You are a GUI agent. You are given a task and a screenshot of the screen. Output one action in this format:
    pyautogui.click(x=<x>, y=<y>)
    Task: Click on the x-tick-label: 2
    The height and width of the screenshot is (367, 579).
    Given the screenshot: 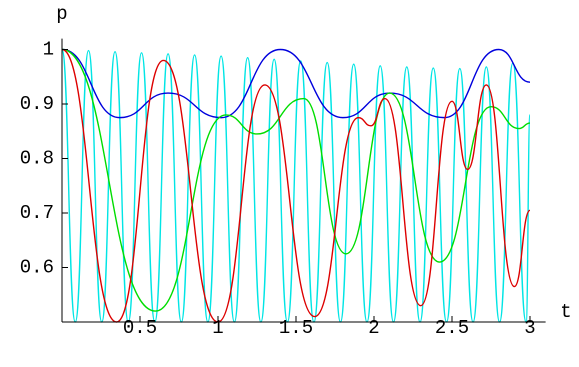 What is the action you would take?
    pyautogui.click(x=373, y=328)
    